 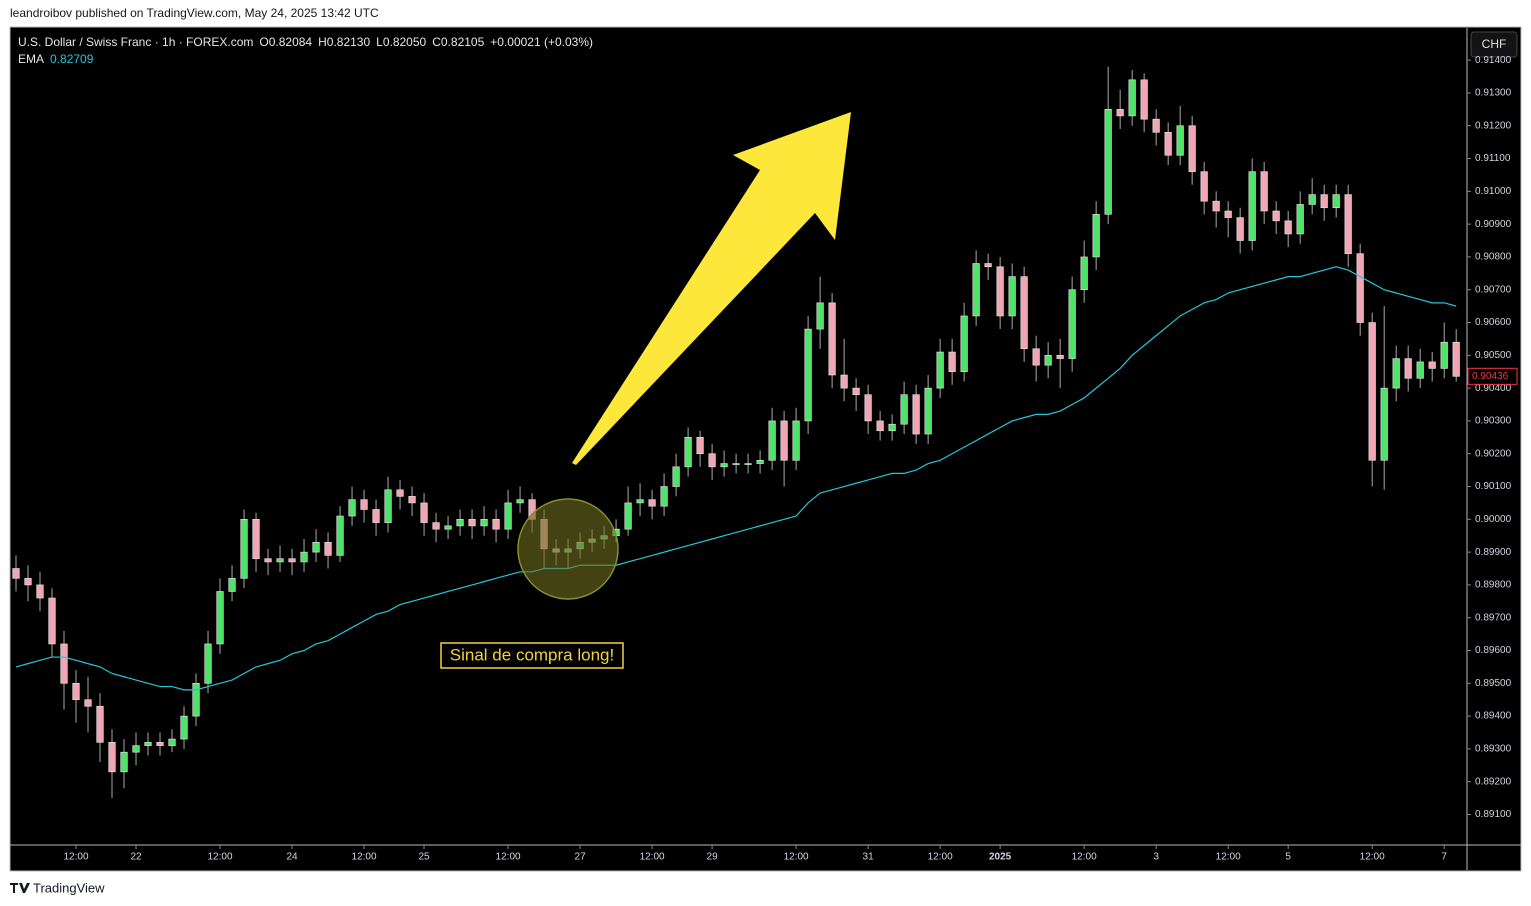 What do you see at coordinates (72, 59) in the screenshot?
I see `ema-value: 0.82709` at bounding box center [72, 59].